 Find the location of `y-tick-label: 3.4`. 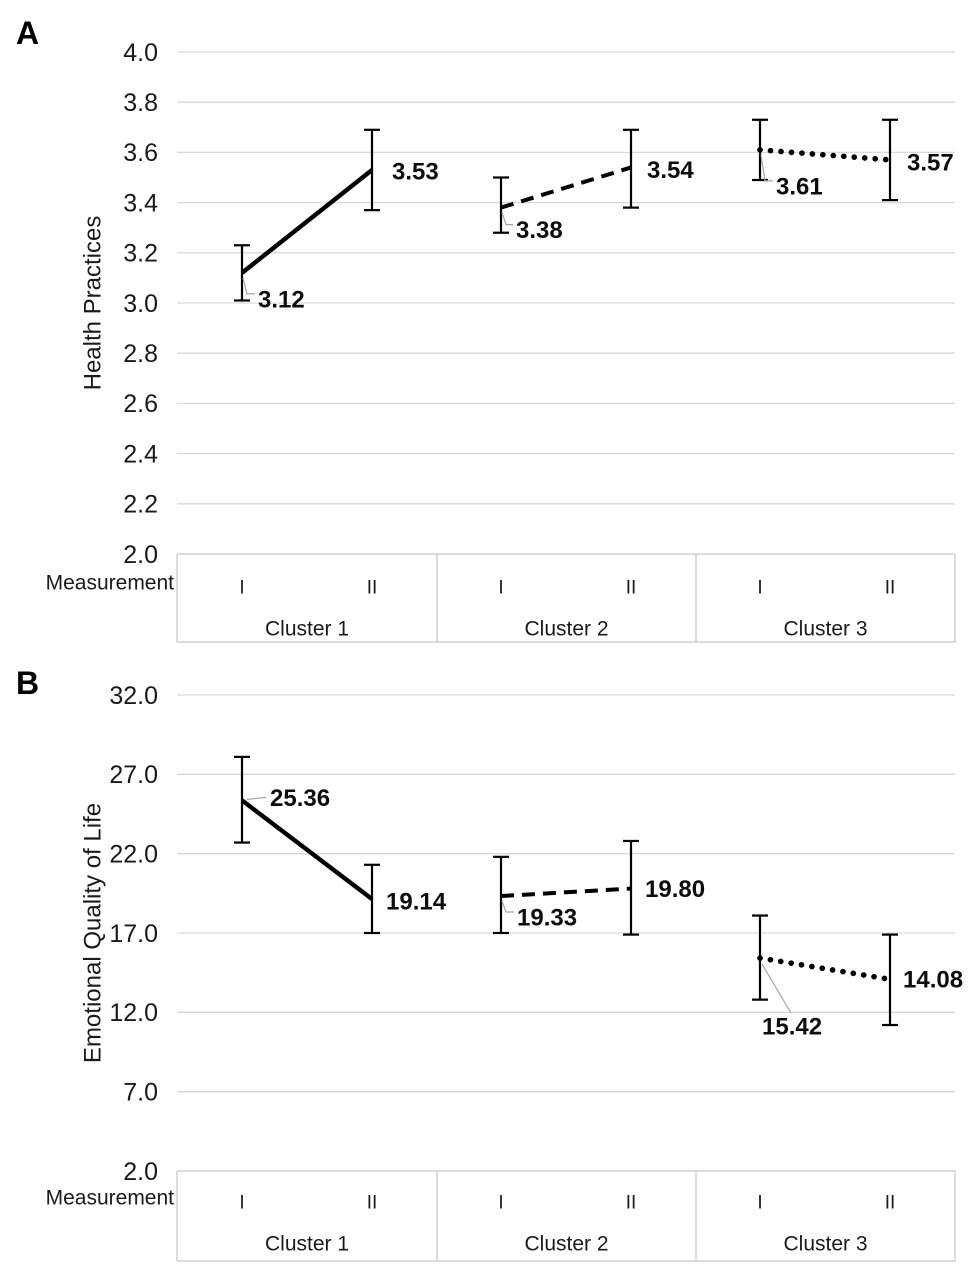

y-tick-label: 3.4 is located at coordinates (140, 203).